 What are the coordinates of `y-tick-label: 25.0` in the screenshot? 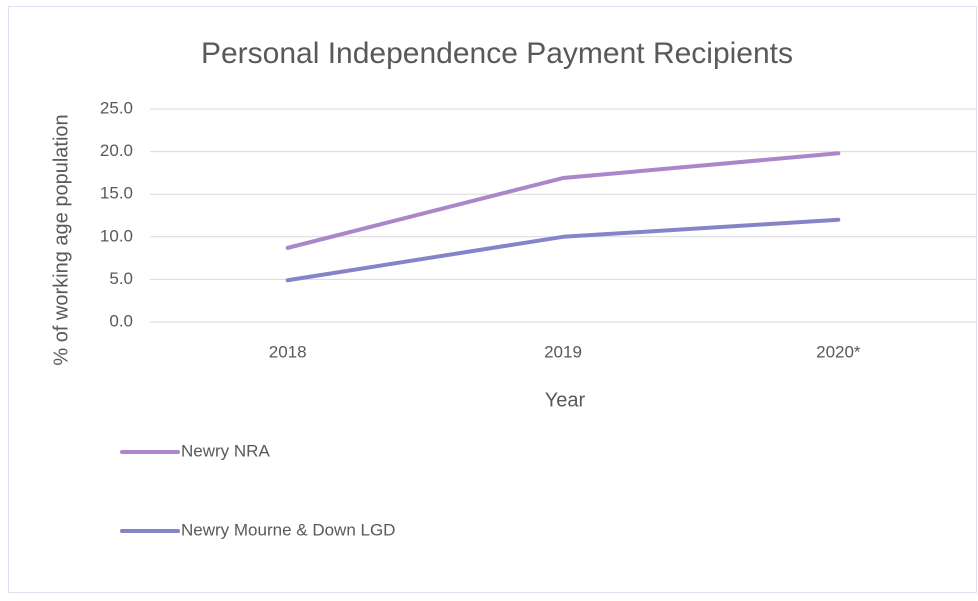 It's located at (116, 107).